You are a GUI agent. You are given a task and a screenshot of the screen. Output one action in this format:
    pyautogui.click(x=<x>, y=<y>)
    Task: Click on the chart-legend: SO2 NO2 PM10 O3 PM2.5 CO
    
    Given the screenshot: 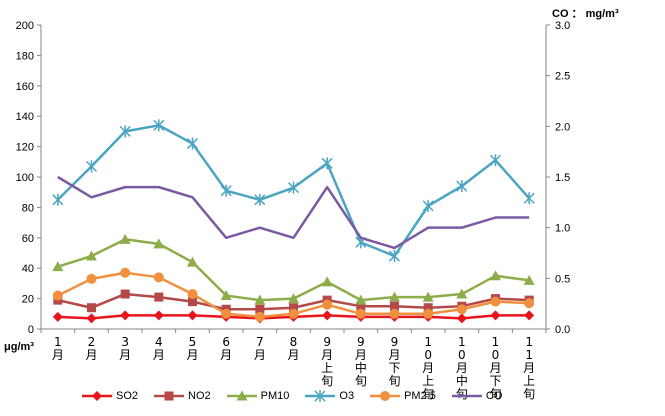 What is the action you would take?
    pyautogui.click(x=300, y=396)
    